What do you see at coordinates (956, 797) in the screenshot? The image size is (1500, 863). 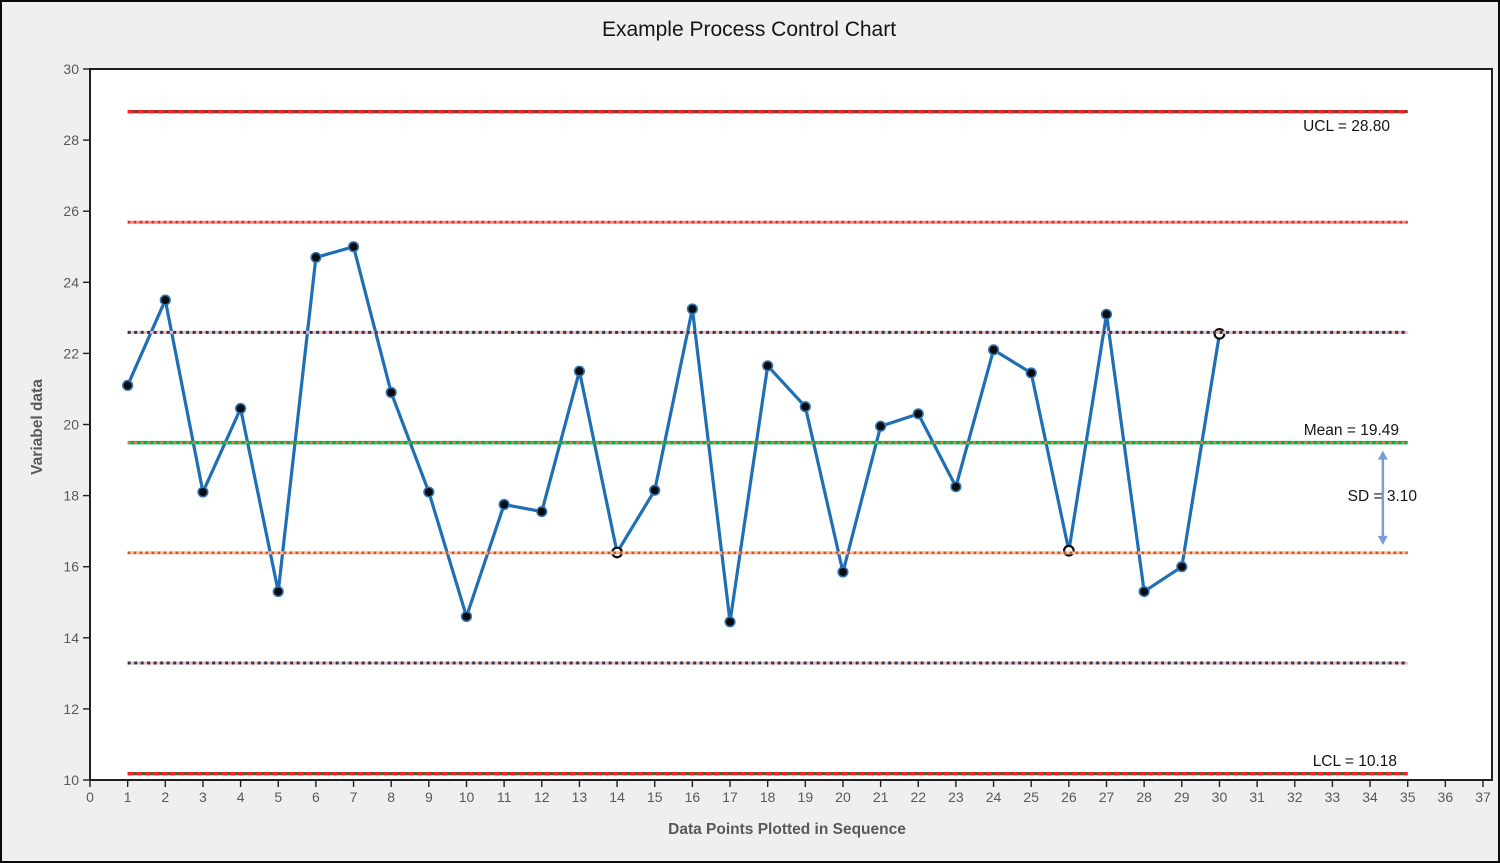 I see `x-tick-label: 23` at bounding box center [956, 797].